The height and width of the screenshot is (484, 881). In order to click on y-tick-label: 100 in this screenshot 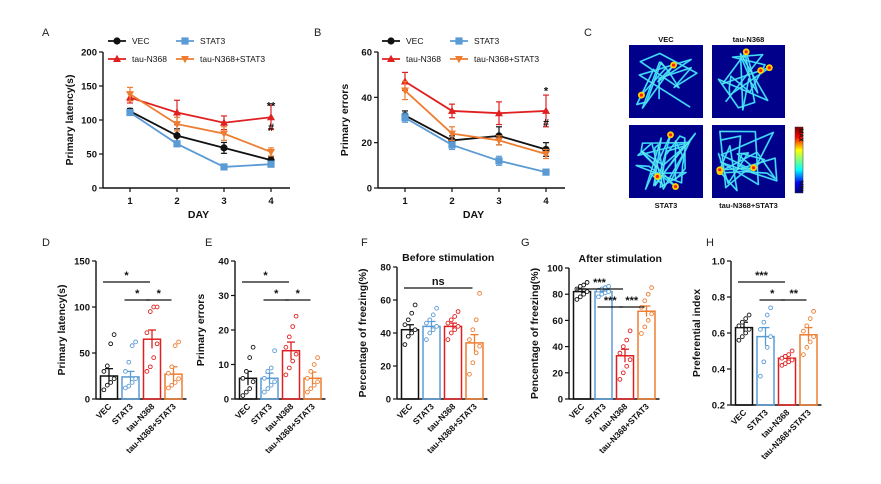, I will do `click(89, 121)`.